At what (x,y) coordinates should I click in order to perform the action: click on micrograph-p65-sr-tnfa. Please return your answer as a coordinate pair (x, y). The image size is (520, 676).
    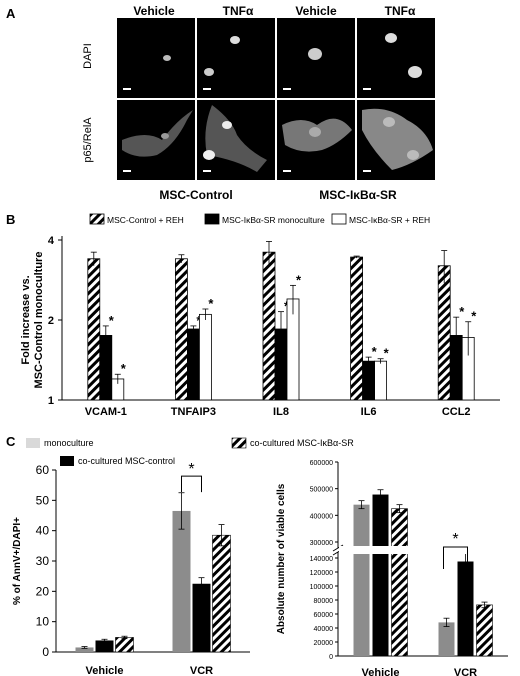
    Looking at the image, I should click on (396, 140).